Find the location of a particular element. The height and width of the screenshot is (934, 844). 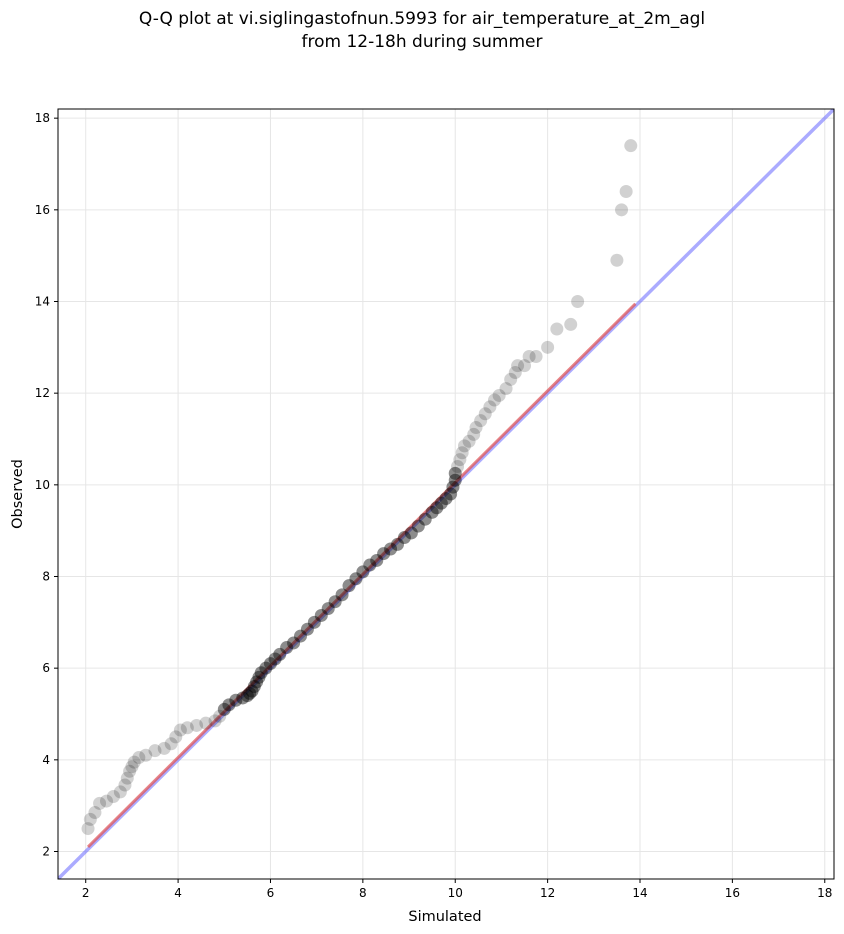

x-tick-label: 14 is located at coordinates (639, 893).